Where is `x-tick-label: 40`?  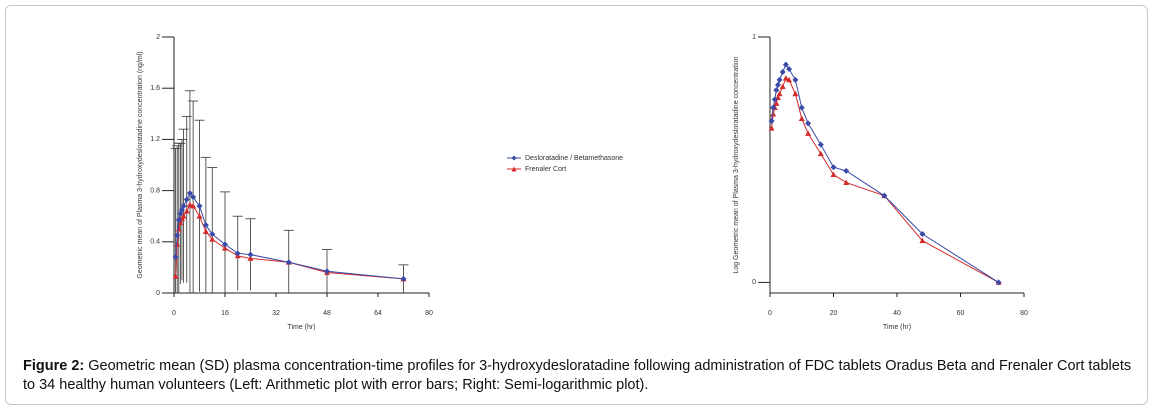
x-tick-label: 40 is located at coordinates (897, 313).